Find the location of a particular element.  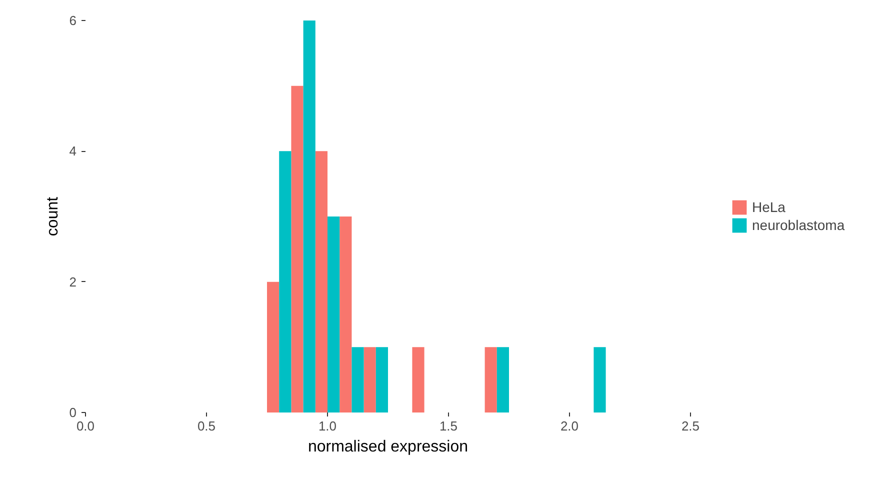

y-axis-title: count is located at coordinates (53, 216).